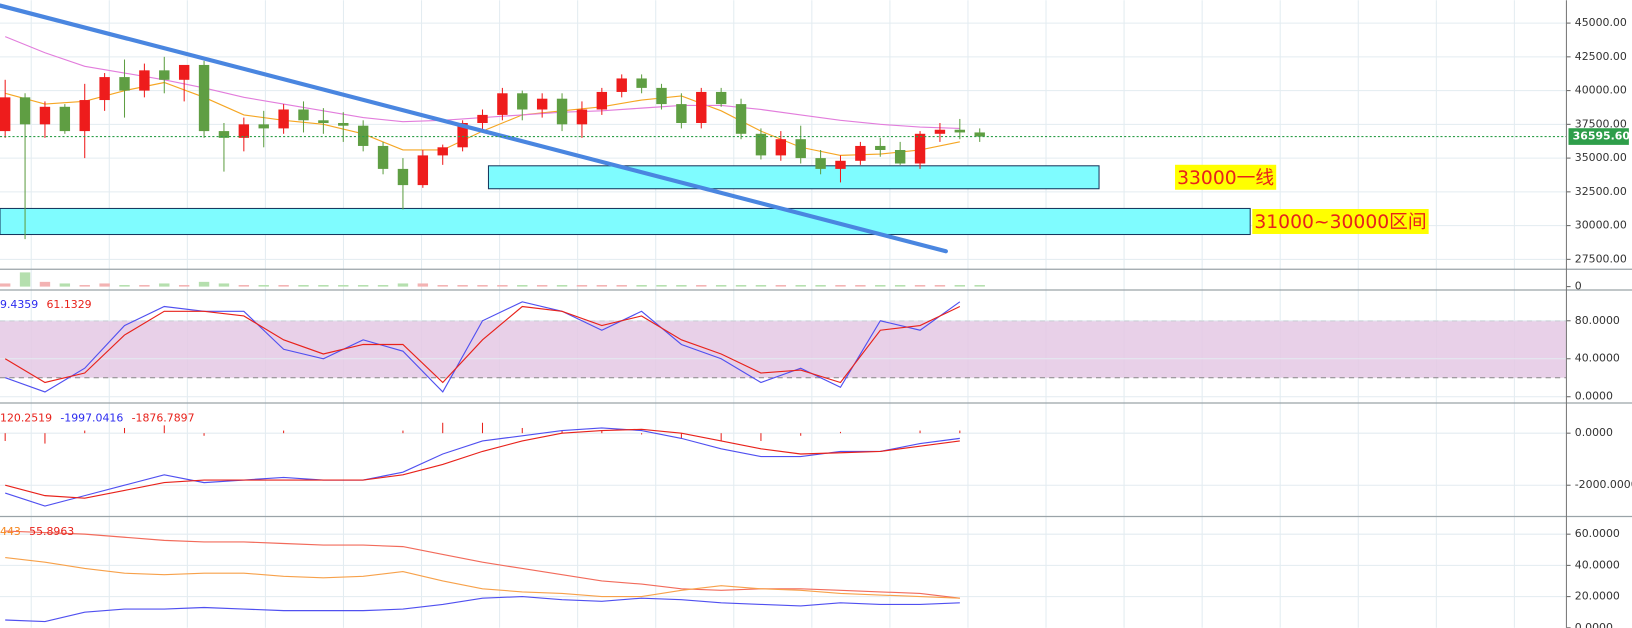 This screenshot has height=628, width=1632. I want to click on zone, so click(793, 177).